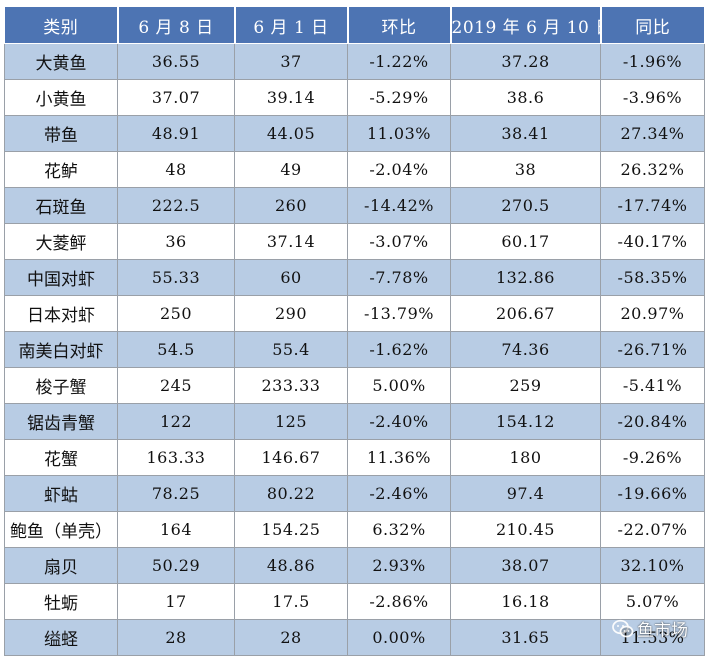  Describe the element at coordinates (652, 241) in the screenshot. I see `cell-year-over-year: -40.17%` at that location.